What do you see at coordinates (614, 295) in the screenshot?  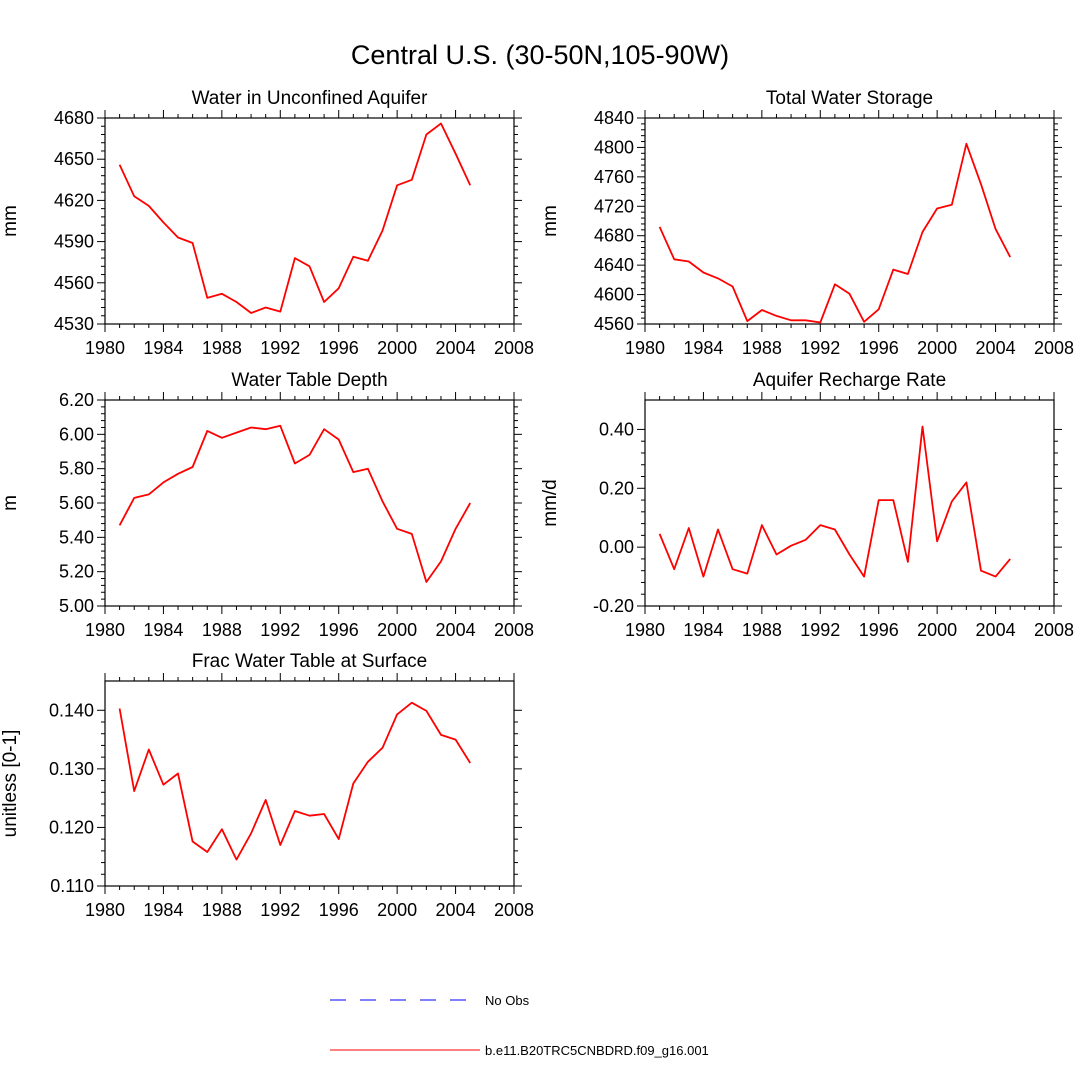 I see `y-tick-label: 4600` at bounding box center [614, 295].